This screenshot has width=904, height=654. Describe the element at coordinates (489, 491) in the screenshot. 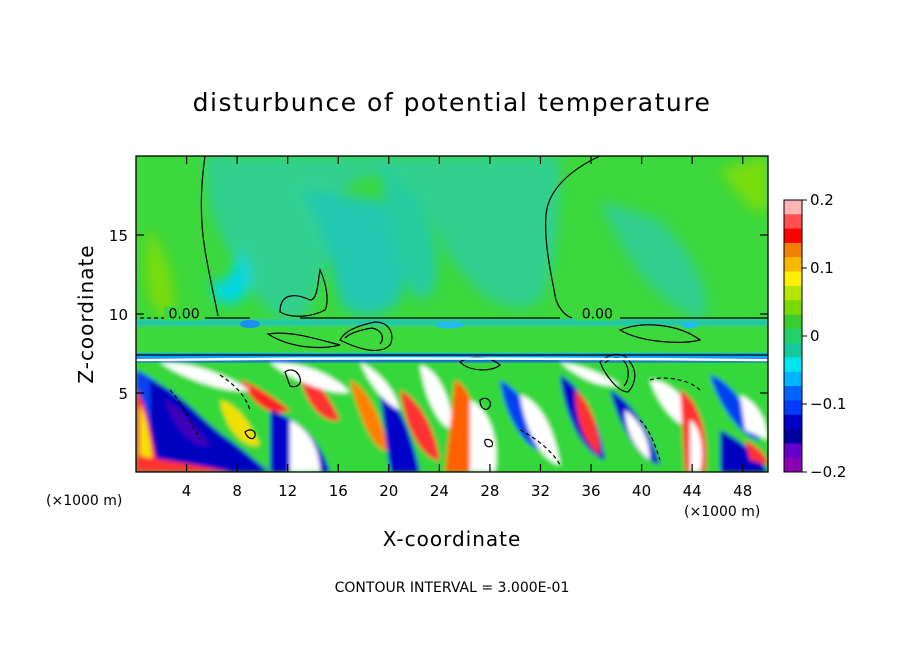

I see `x-tick-label: 28` at that location.